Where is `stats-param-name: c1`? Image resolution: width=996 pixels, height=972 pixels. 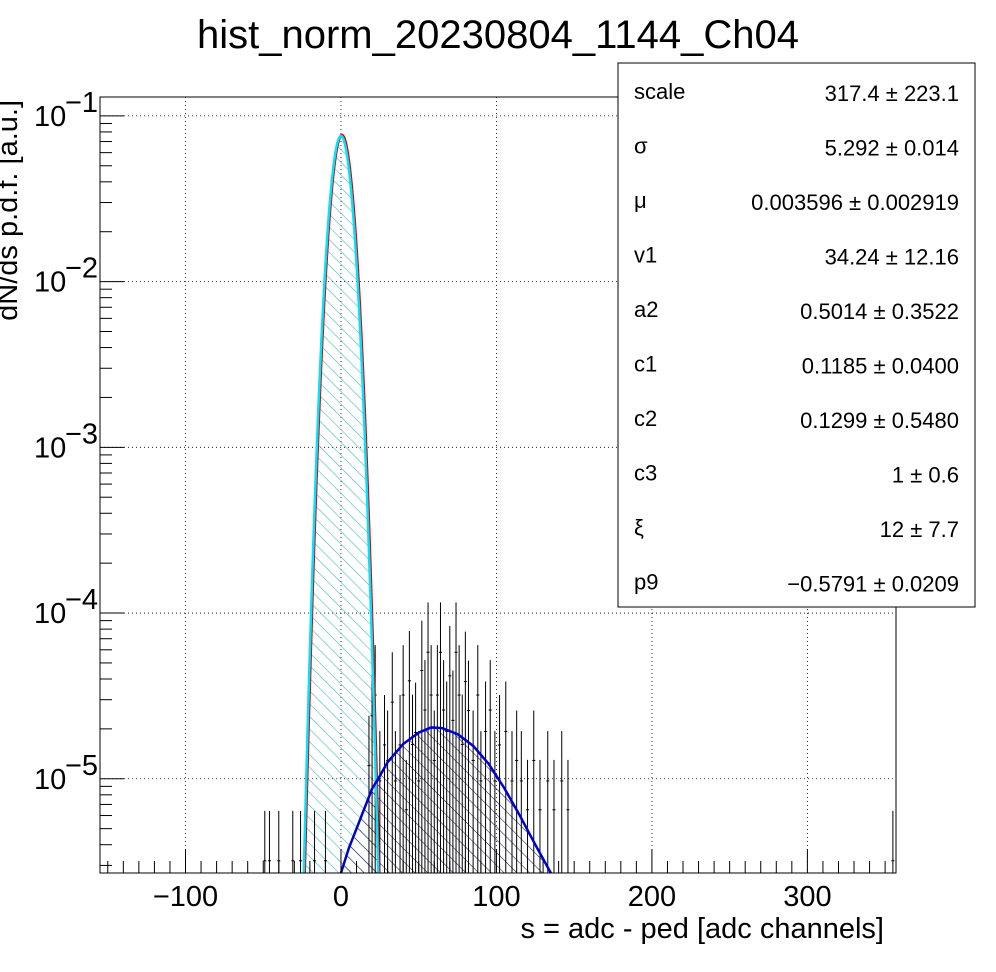 stats-param-name: c1 is located at coordinates (645, 364).